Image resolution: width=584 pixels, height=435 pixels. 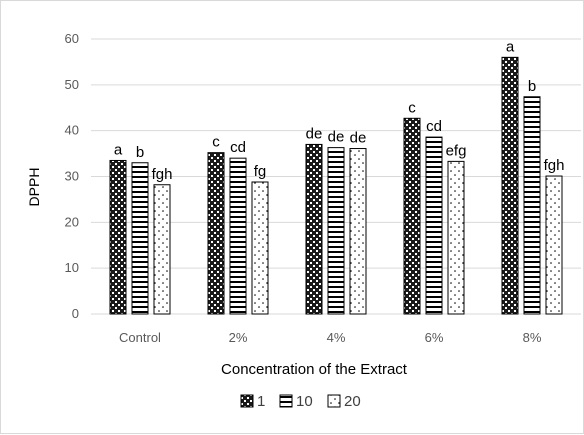 I want to click on bar-6%-1, so click(x=412, y=216).